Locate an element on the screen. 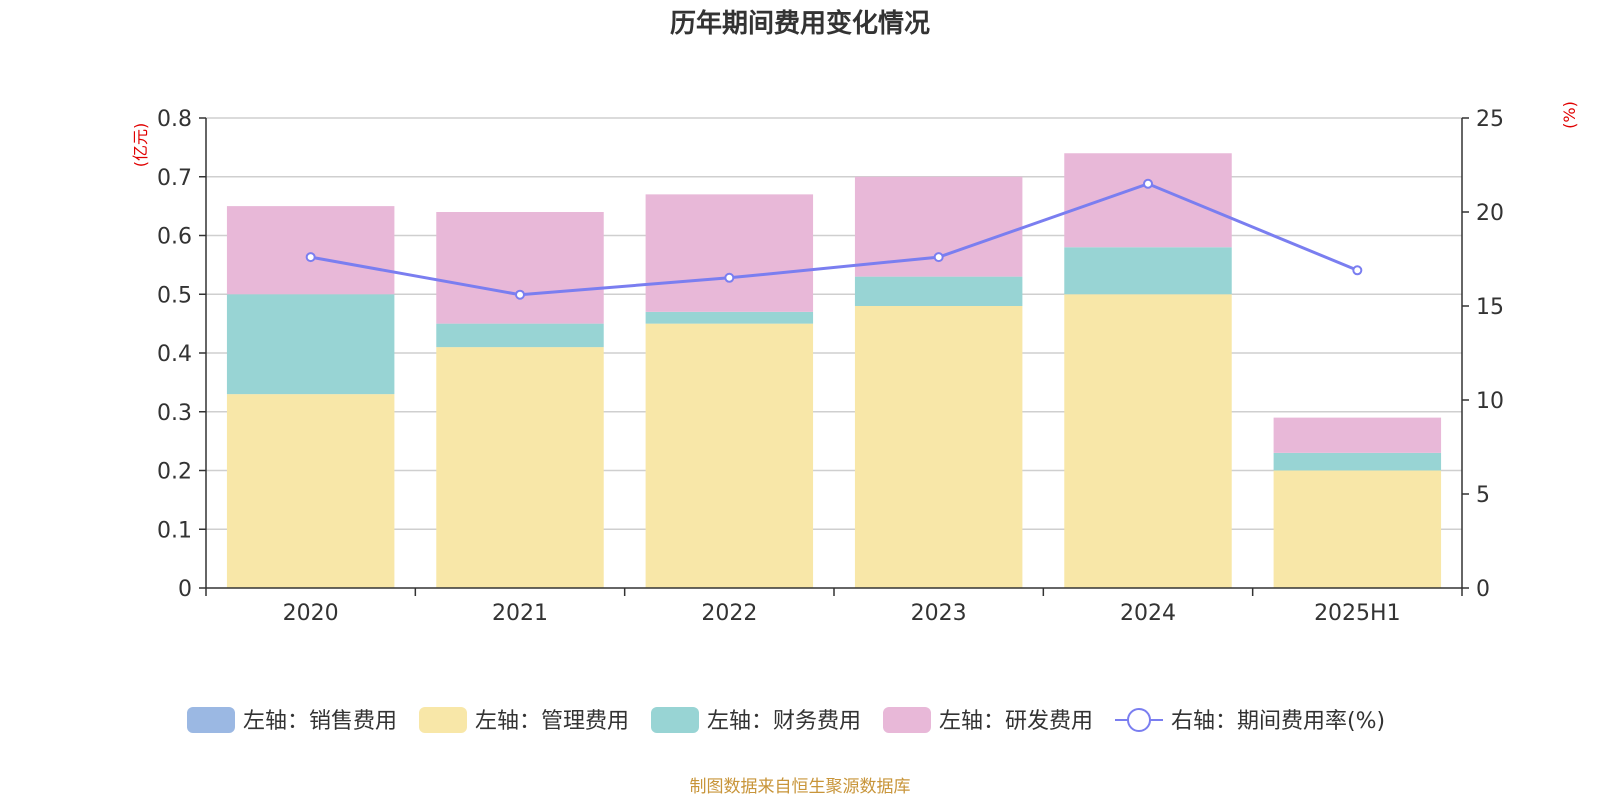 The height and width of the screenshot is (800, 1600). legend-item: 右轴：期间费用率(%) is located at coordinates (1250, 721).